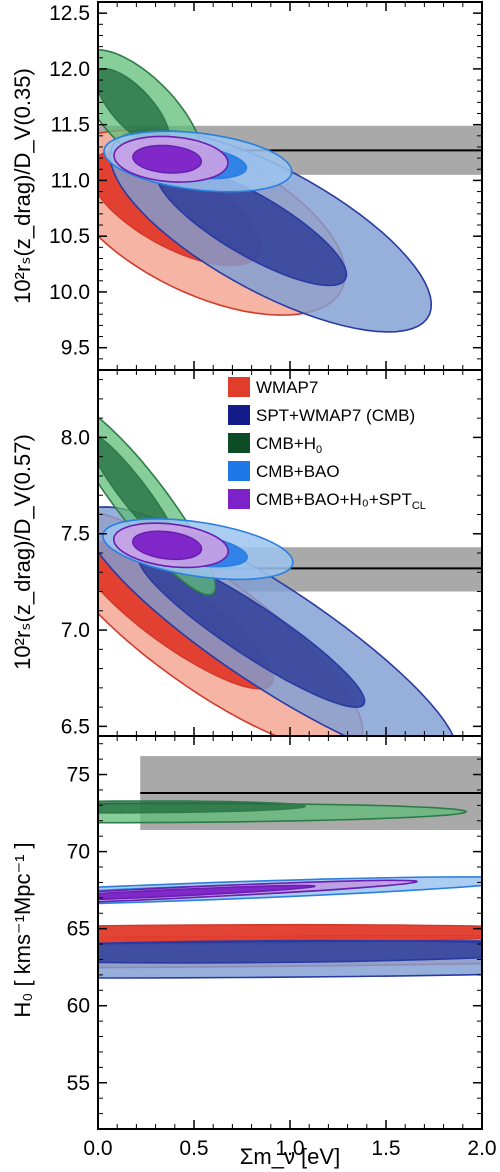 The height and width of the screenshot is (1172, 500). I want to click on x-axis-label: Σm_ν [eV], so click(290, 1156).